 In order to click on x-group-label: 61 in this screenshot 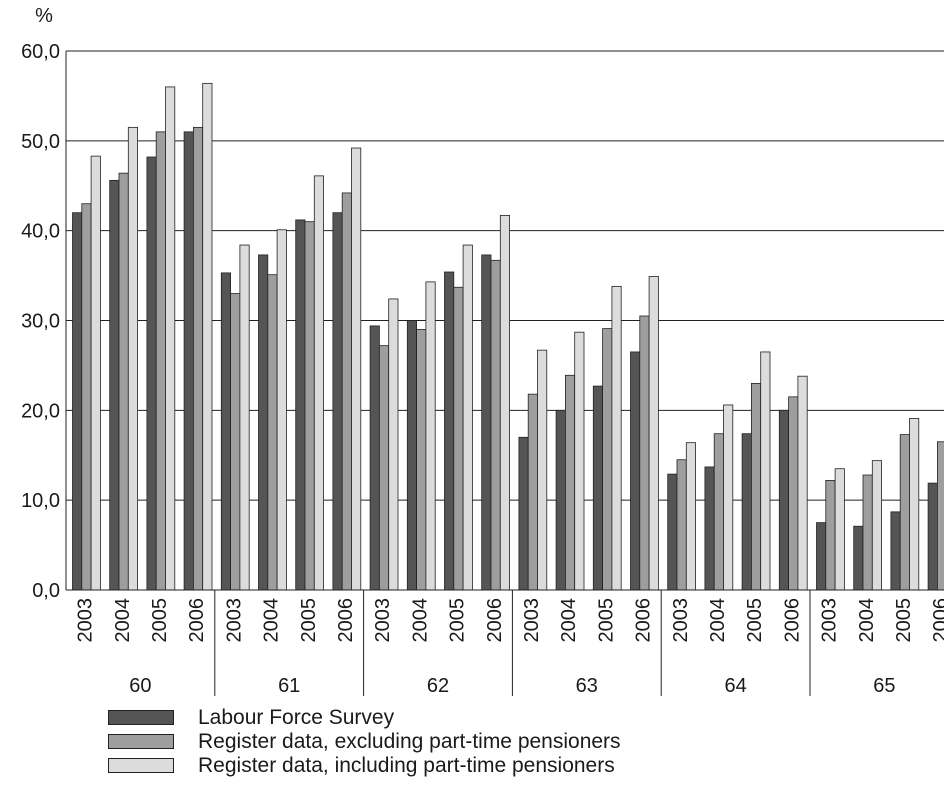, I will do `click(289, 686)`.